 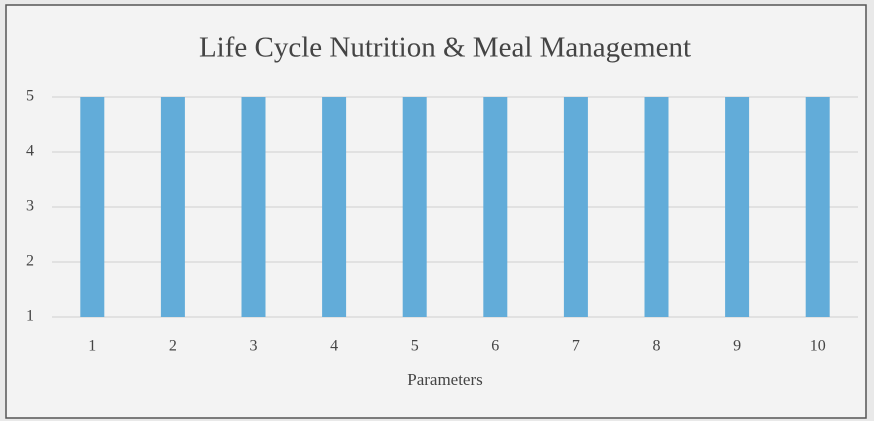 I want to click on y-tick-label: 4, so click(x=30, y=151).